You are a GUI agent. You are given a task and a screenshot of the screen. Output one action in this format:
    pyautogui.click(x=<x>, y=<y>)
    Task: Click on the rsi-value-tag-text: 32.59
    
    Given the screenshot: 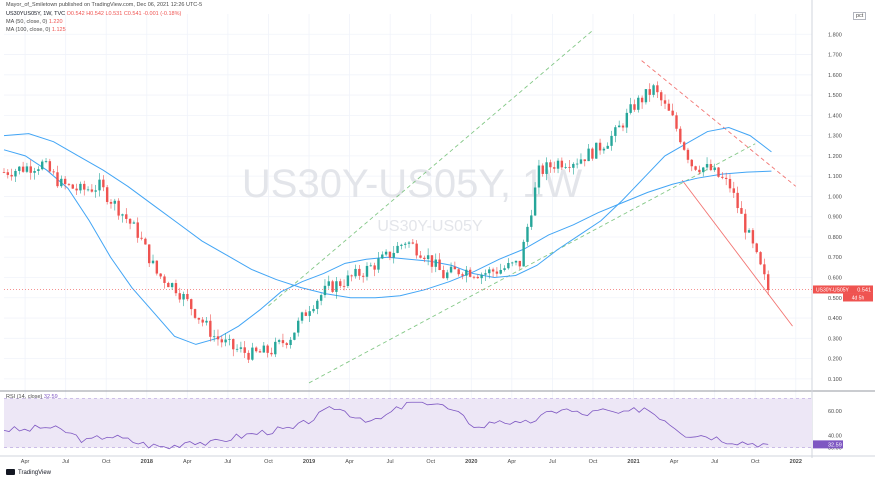 What is the action you would take?
    pyautogui.click(x=835, y=445)
    